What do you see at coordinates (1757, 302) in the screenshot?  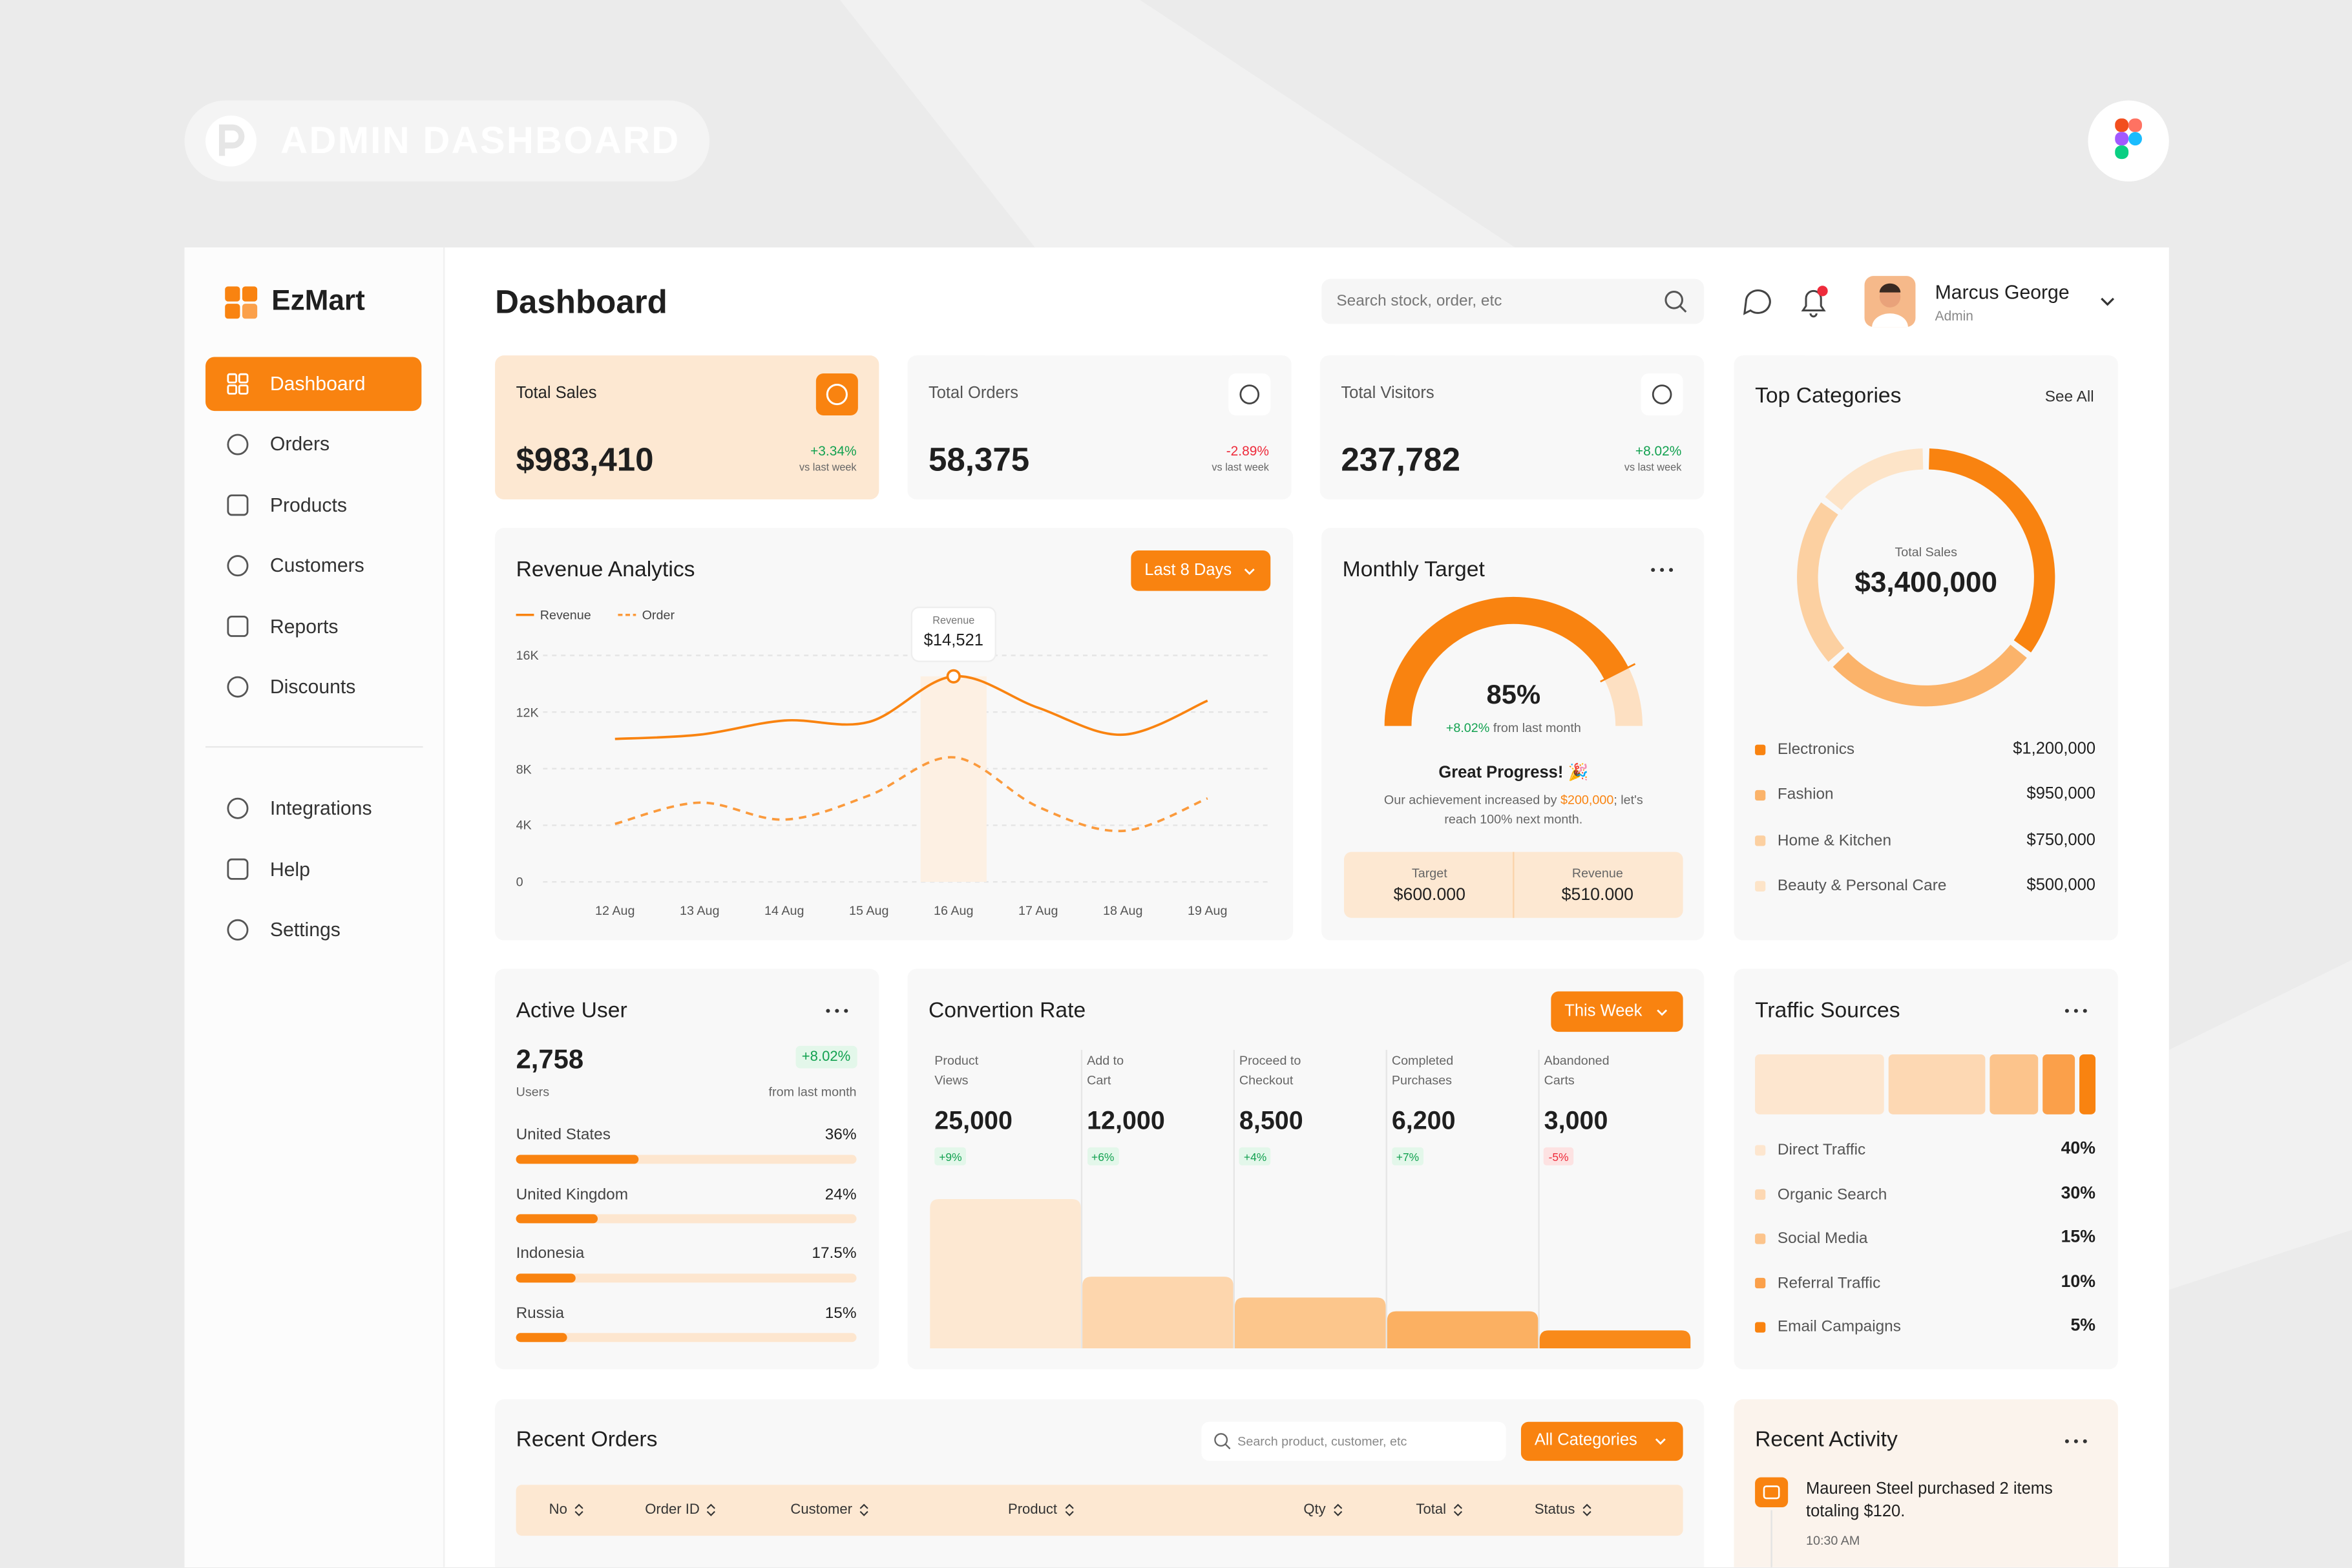 I see `chat-icon` at bounding box center [1757, 302].